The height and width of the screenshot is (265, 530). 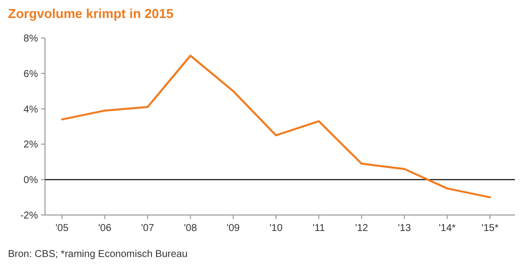 What do you see at coordinates (62, 228) in the screenshot?
I see `x-tick-label: '05` at bounding box center [62, 228].